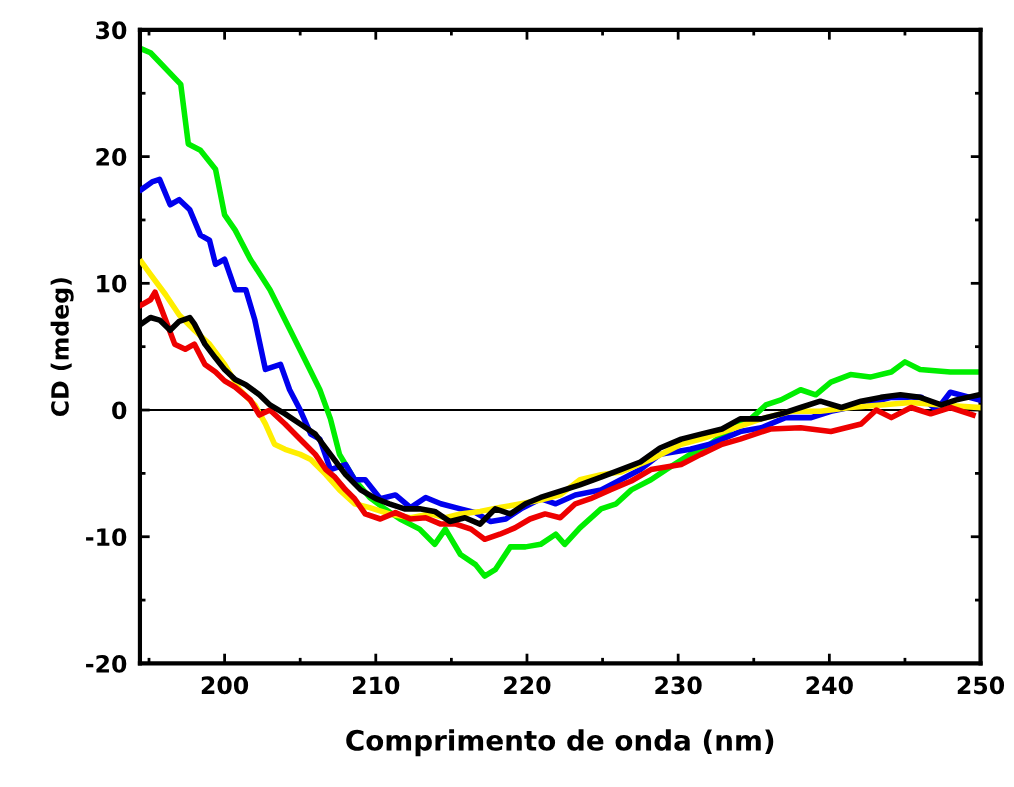  I want to click on x-tick-label: 240, so click(829, 685).